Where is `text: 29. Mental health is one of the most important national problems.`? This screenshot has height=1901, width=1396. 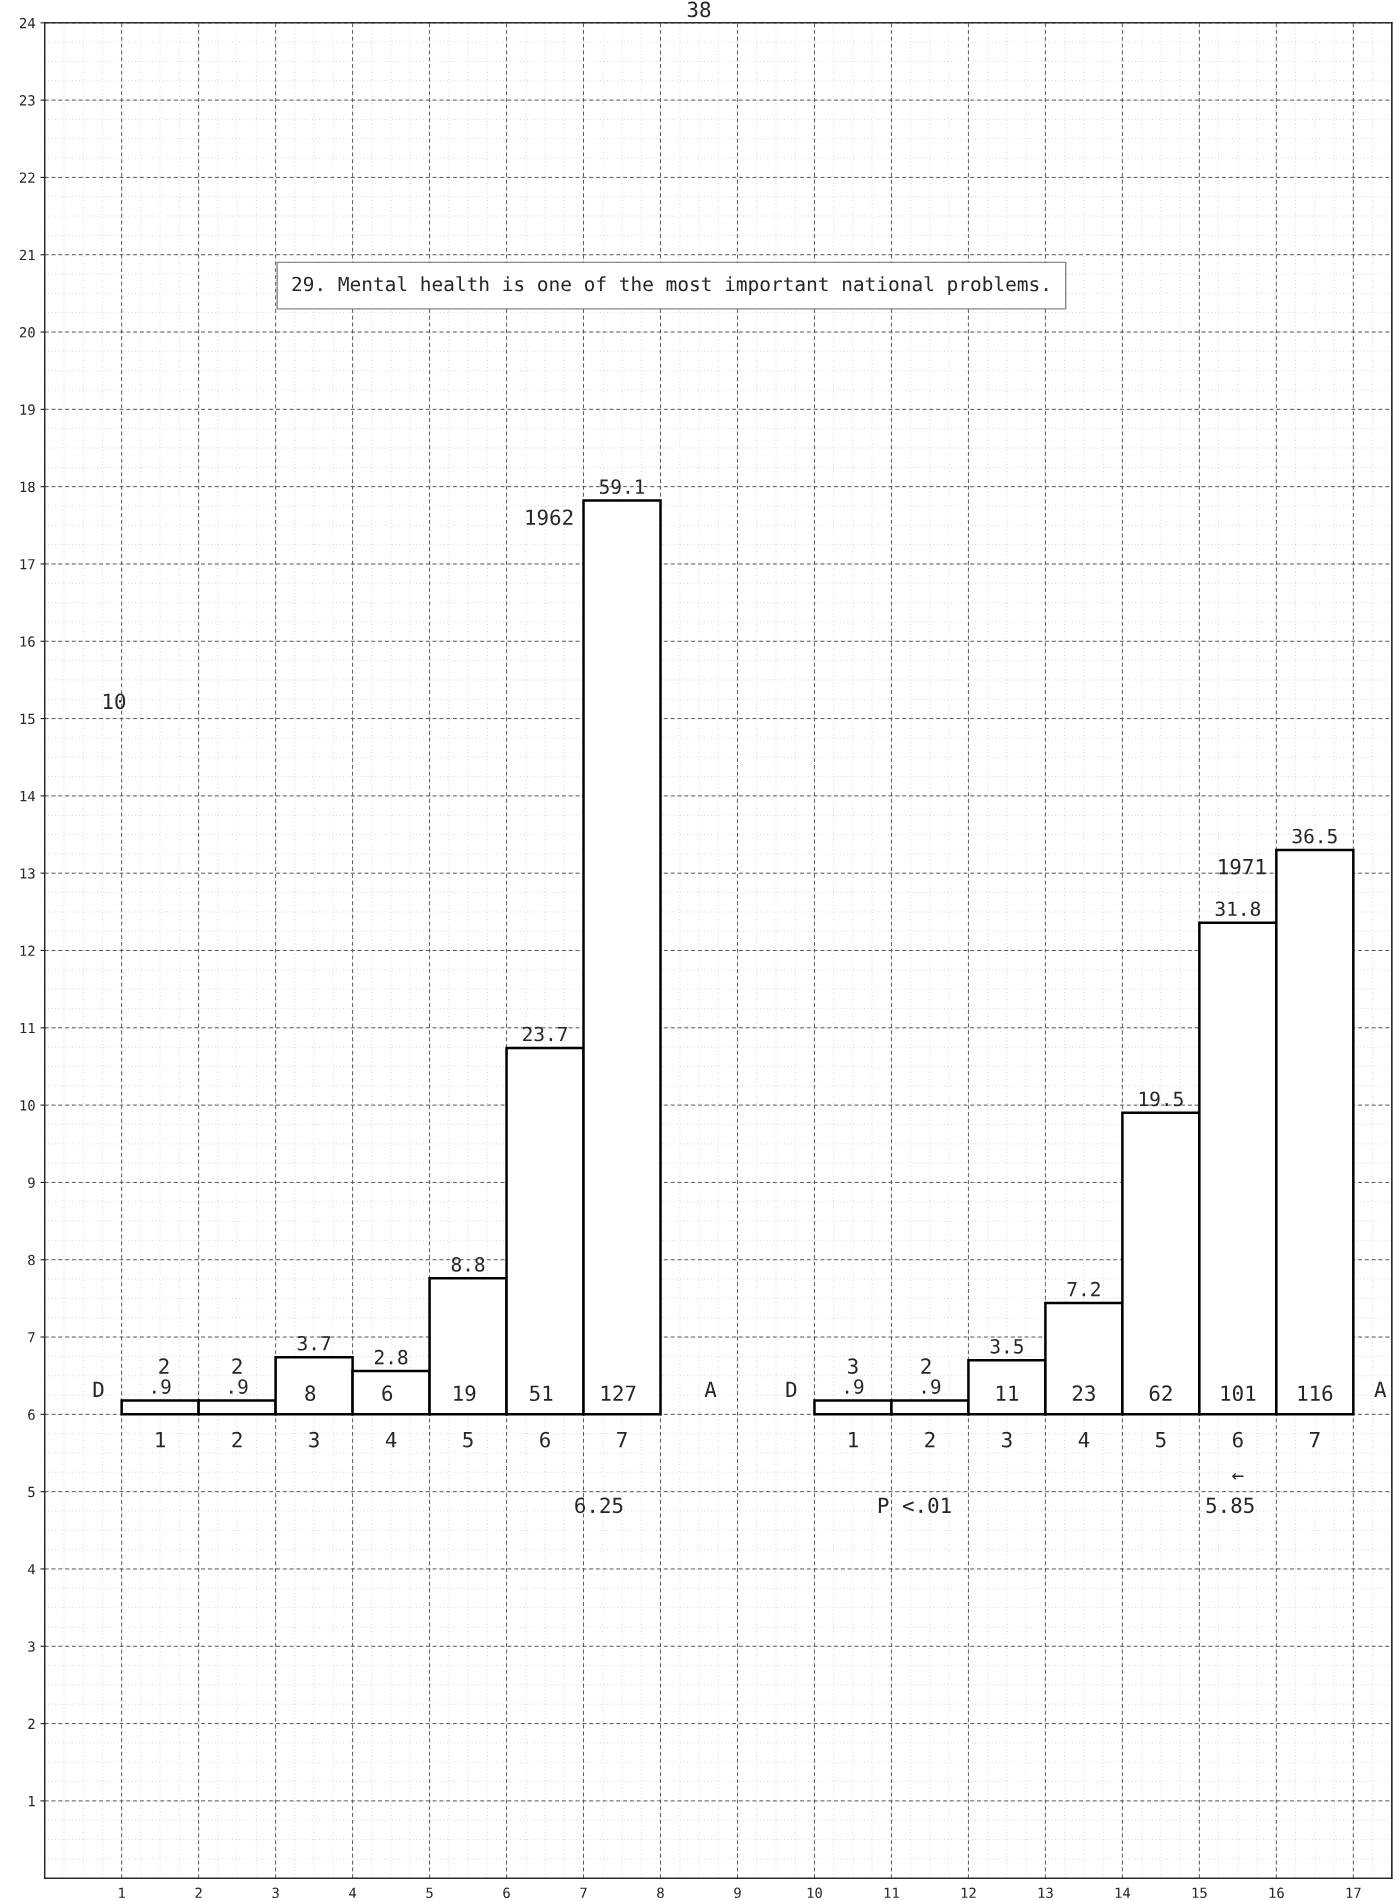 text: 29. Mental health is one of the most important national problems. is located at coordinates (670, 286).